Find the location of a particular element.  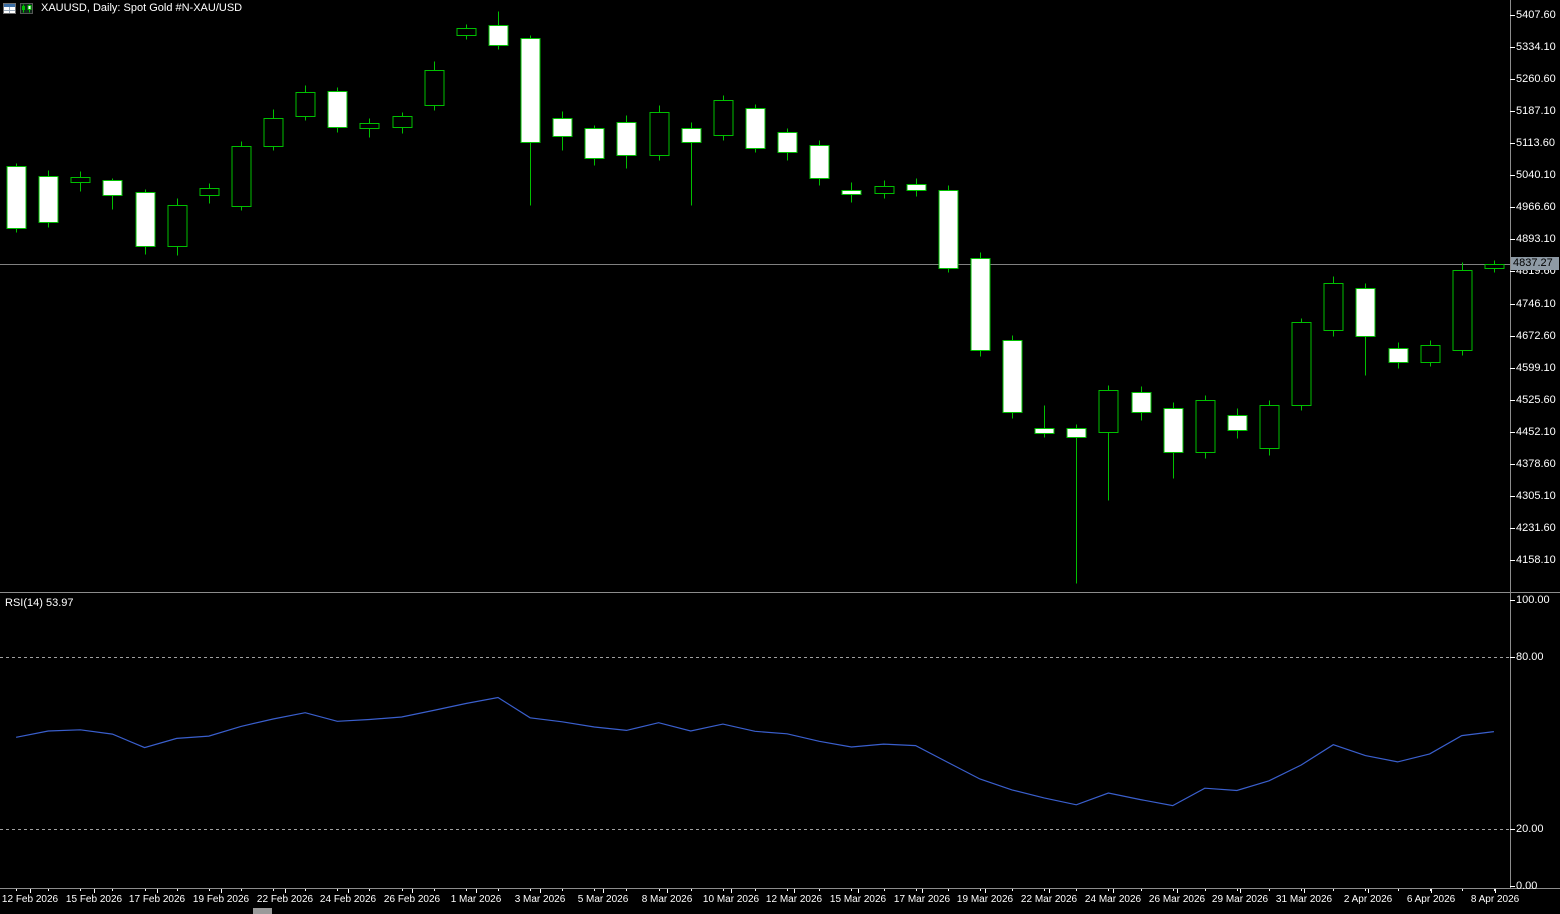

price-axis-label: 4158.10 is located at coordinates (1536, 560).